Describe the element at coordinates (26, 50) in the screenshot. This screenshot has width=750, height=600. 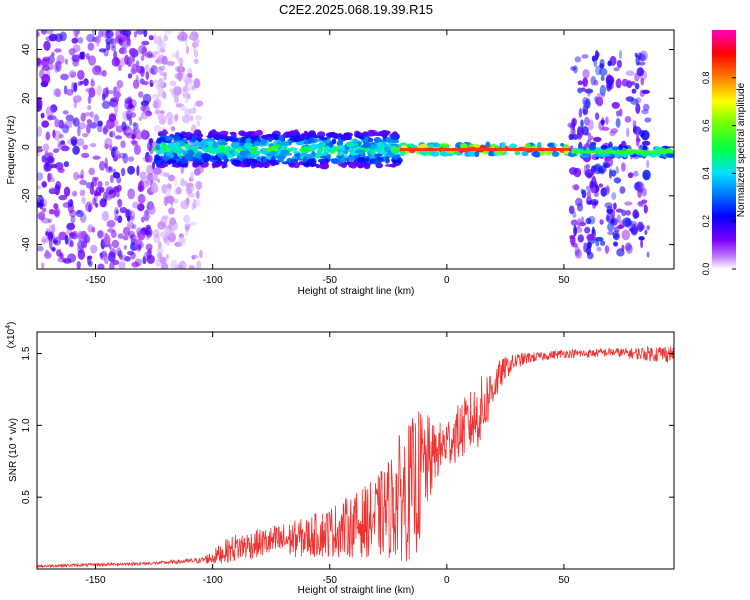
I see `spectrogram-ytick-label: 40` at that location.